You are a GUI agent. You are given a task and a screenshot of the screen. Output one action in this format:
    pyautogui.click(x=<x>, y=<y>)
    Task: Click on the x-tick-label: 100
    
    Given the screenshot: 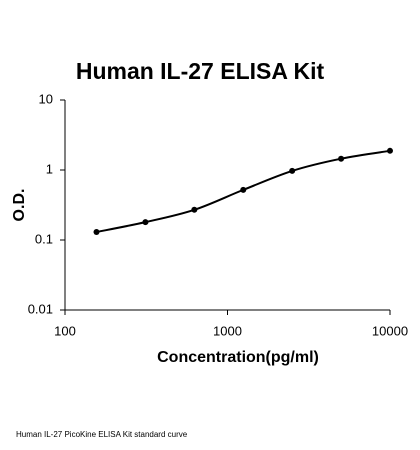 What is the action you would take?
    pyautogui.click(x=65, y=330)
    